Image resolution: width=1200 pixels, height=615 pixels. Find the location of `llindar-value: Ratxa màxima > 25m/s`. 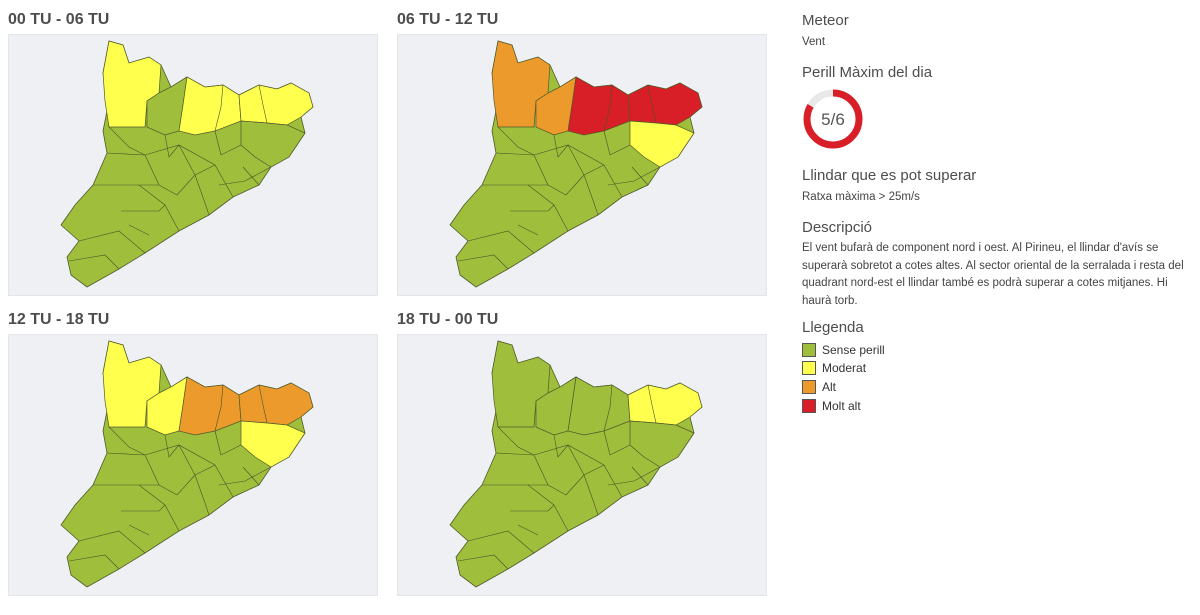

llindar-value: Ratxa màxima > 25m/s is located at coordinates (861, 197).